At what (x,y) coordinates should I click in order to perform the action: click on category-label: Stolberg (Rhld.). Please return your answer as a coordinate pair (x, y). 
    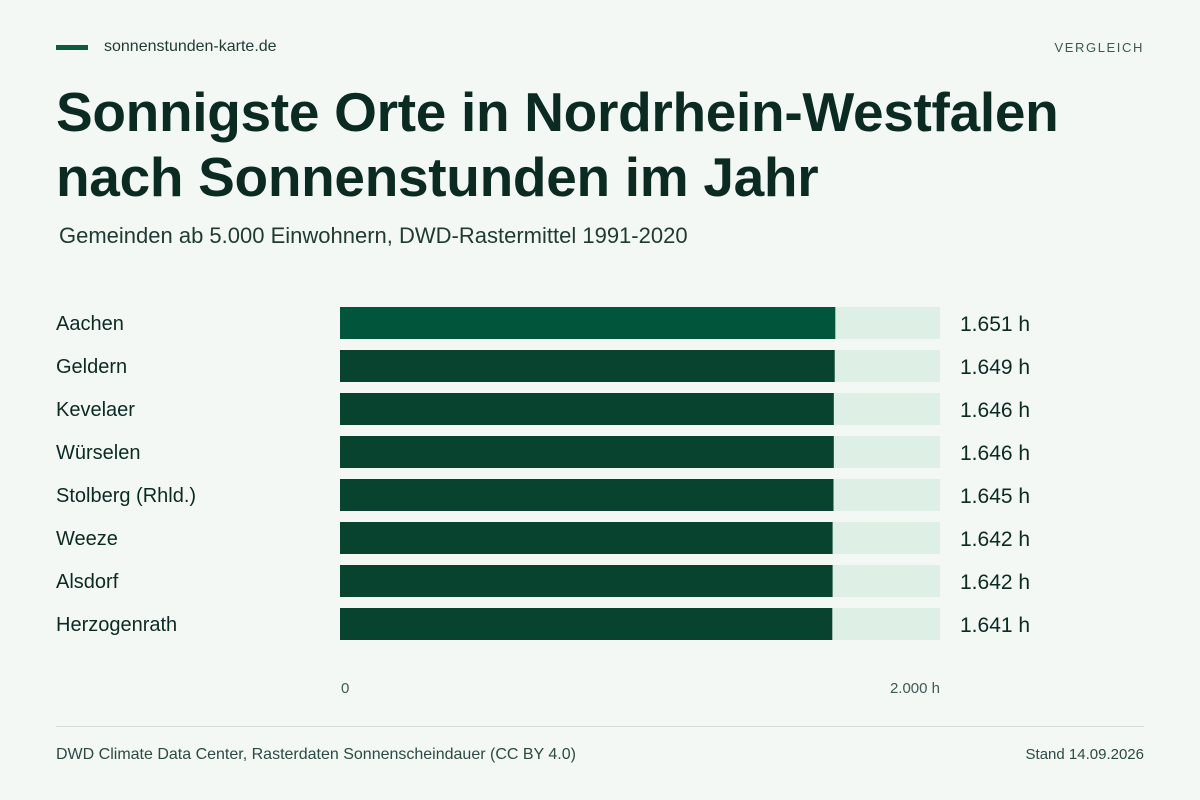
    Looking at the image, I should click on (126, 496).